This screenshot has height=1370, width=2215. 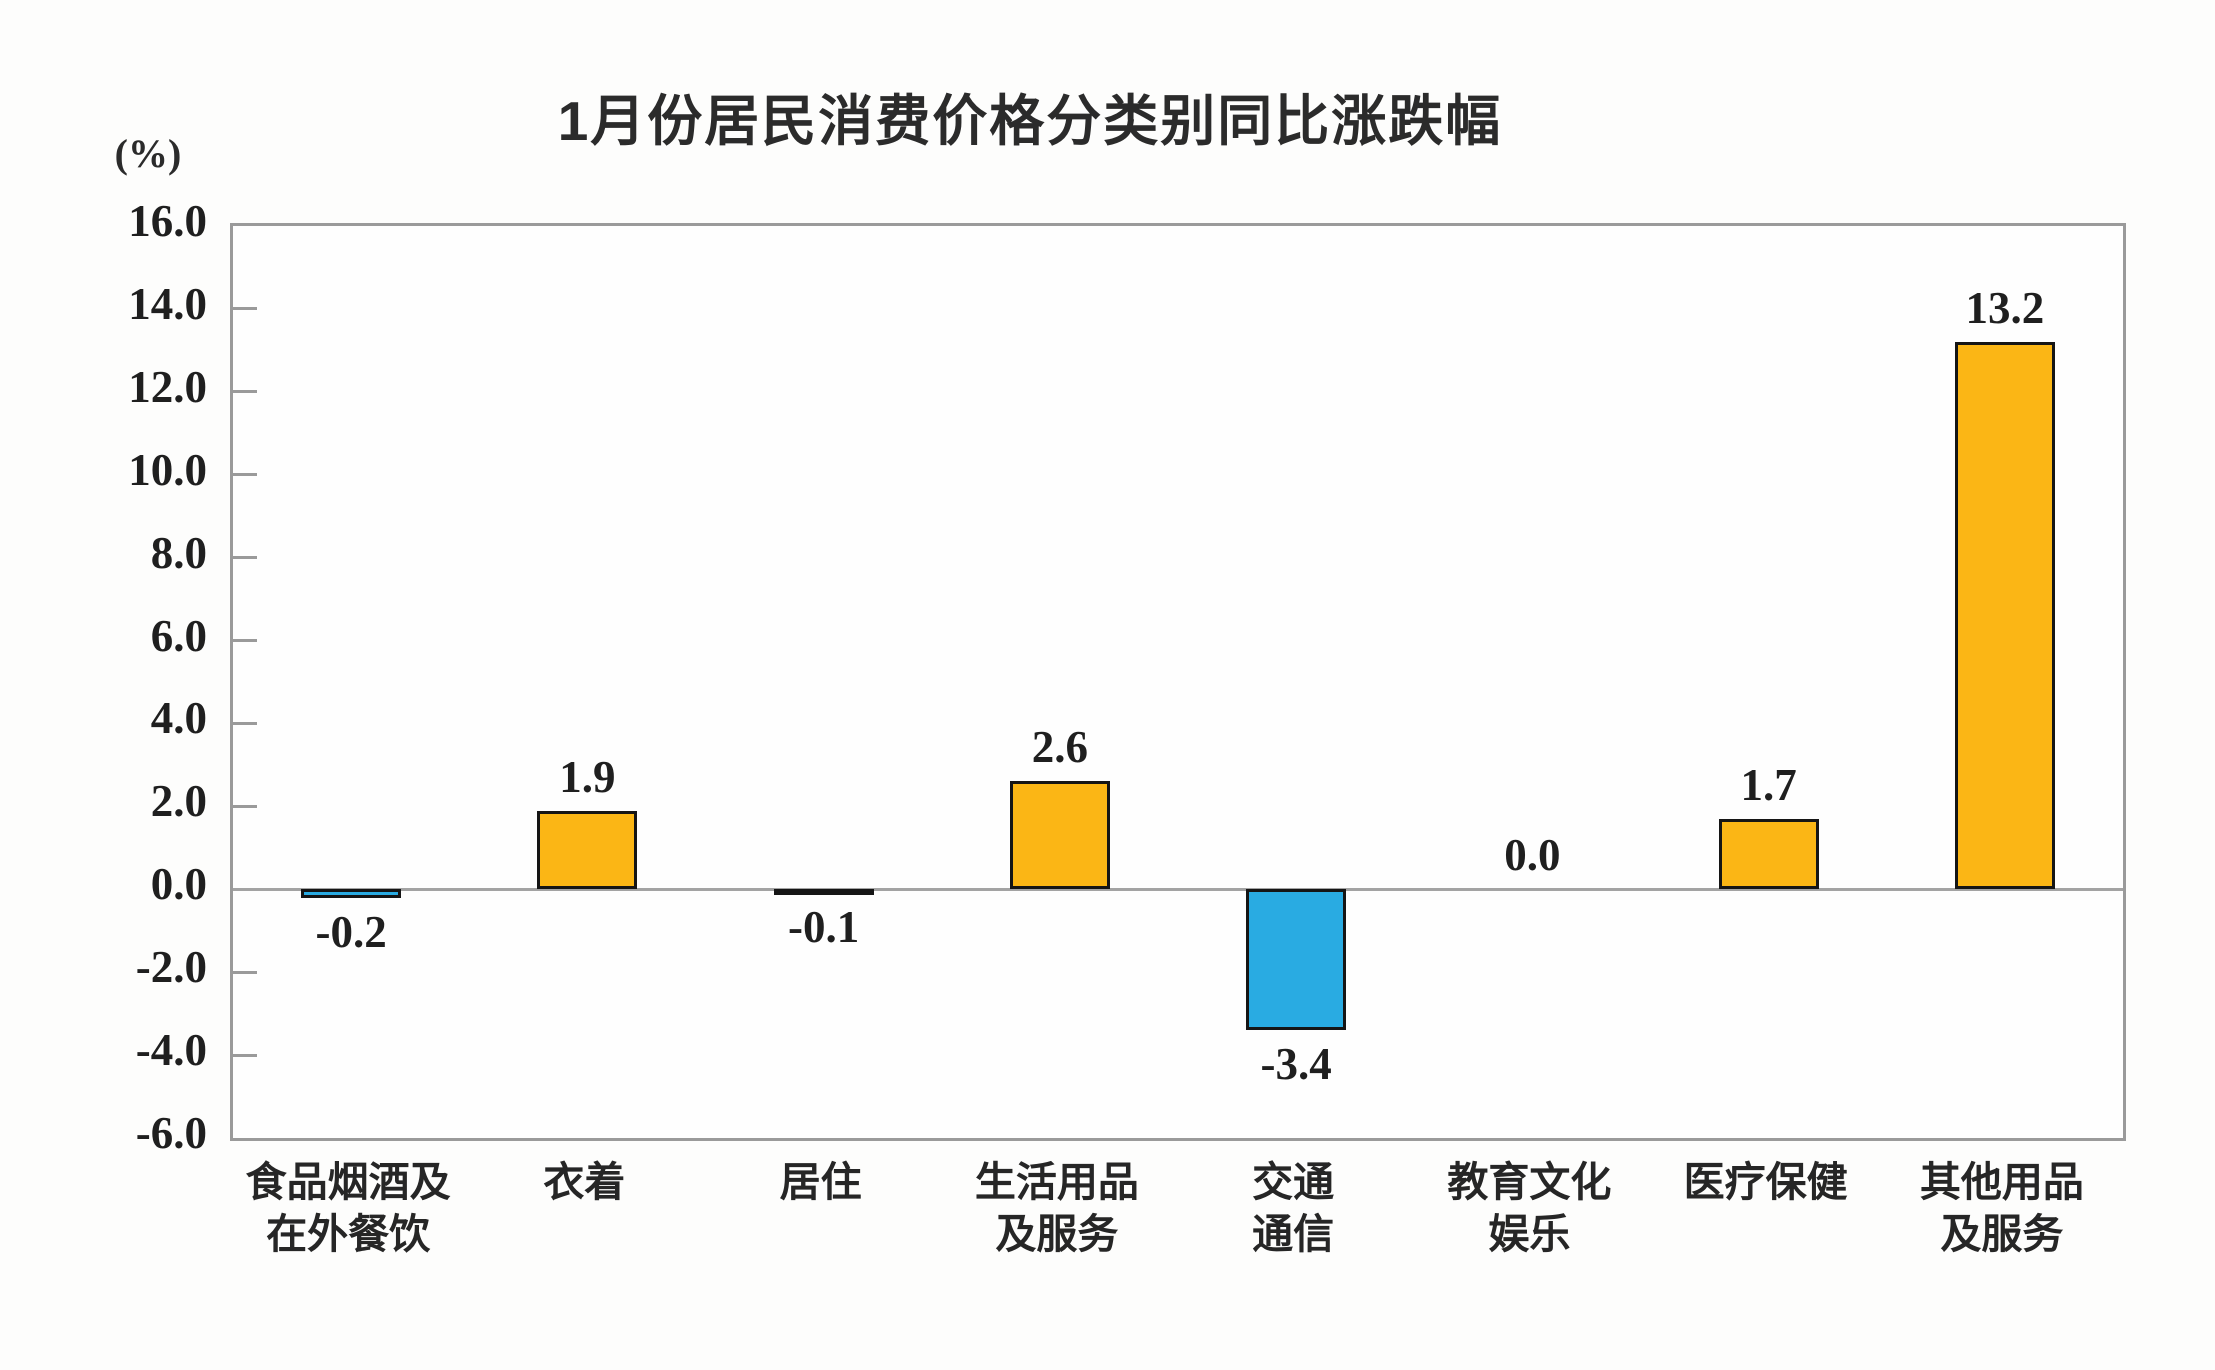 I want to click on category-label: 食品烟酒及 在外餐饮, so click(x=348, y=1208).